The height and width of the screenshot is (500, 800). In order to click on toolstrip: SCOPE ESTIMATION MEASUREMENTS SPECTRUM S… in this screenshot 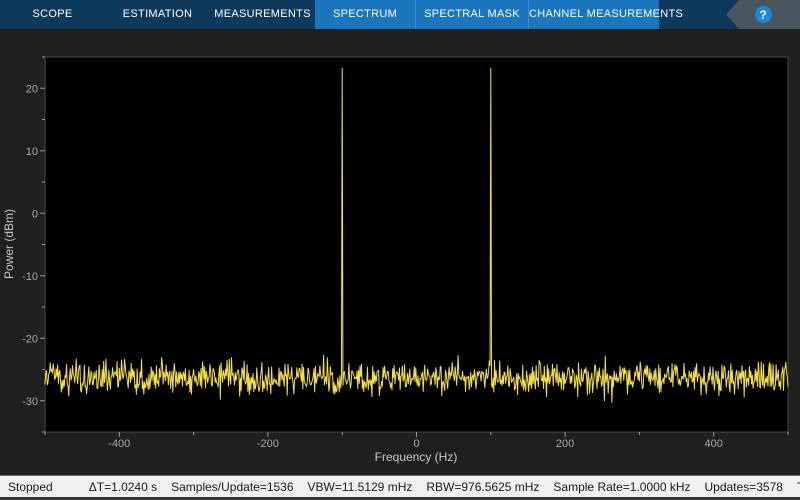, I will do `click(400, 14)`.